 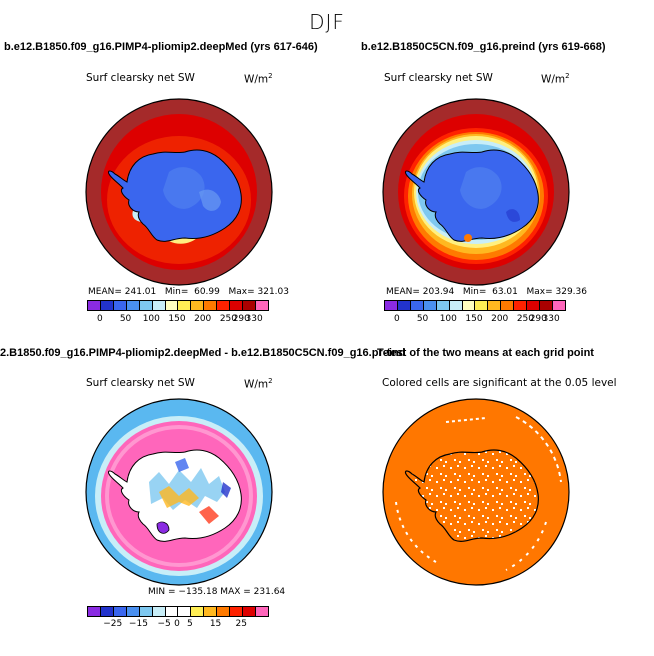 What do you see at coordinates (179, 192) in the screenshot?
I see `panel-1-map` at bounding box center [179, 192].